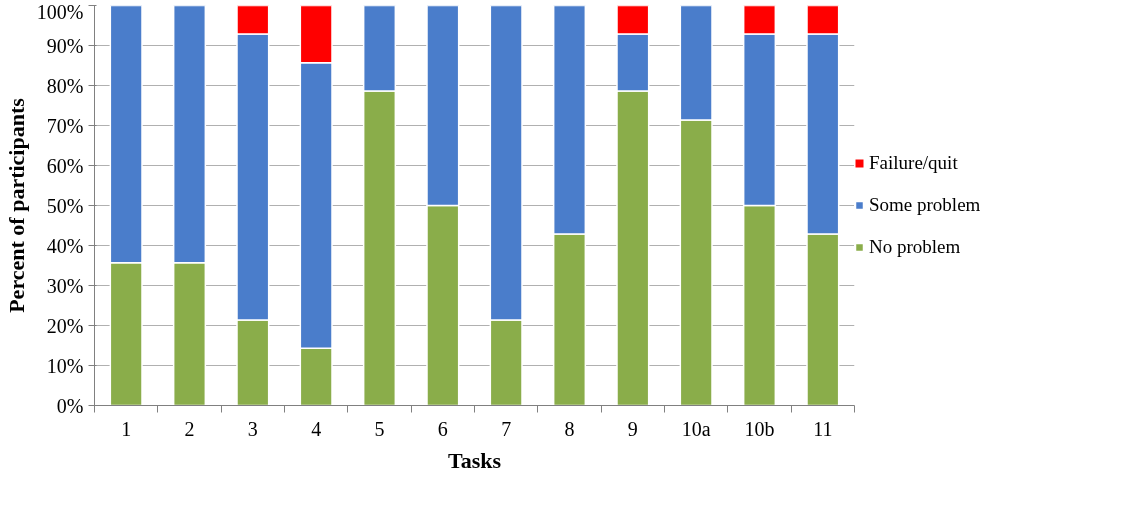  Describe the element at coordinates (60, 11) in the screenshot. I see `y-tick-label: 100%` at that location.